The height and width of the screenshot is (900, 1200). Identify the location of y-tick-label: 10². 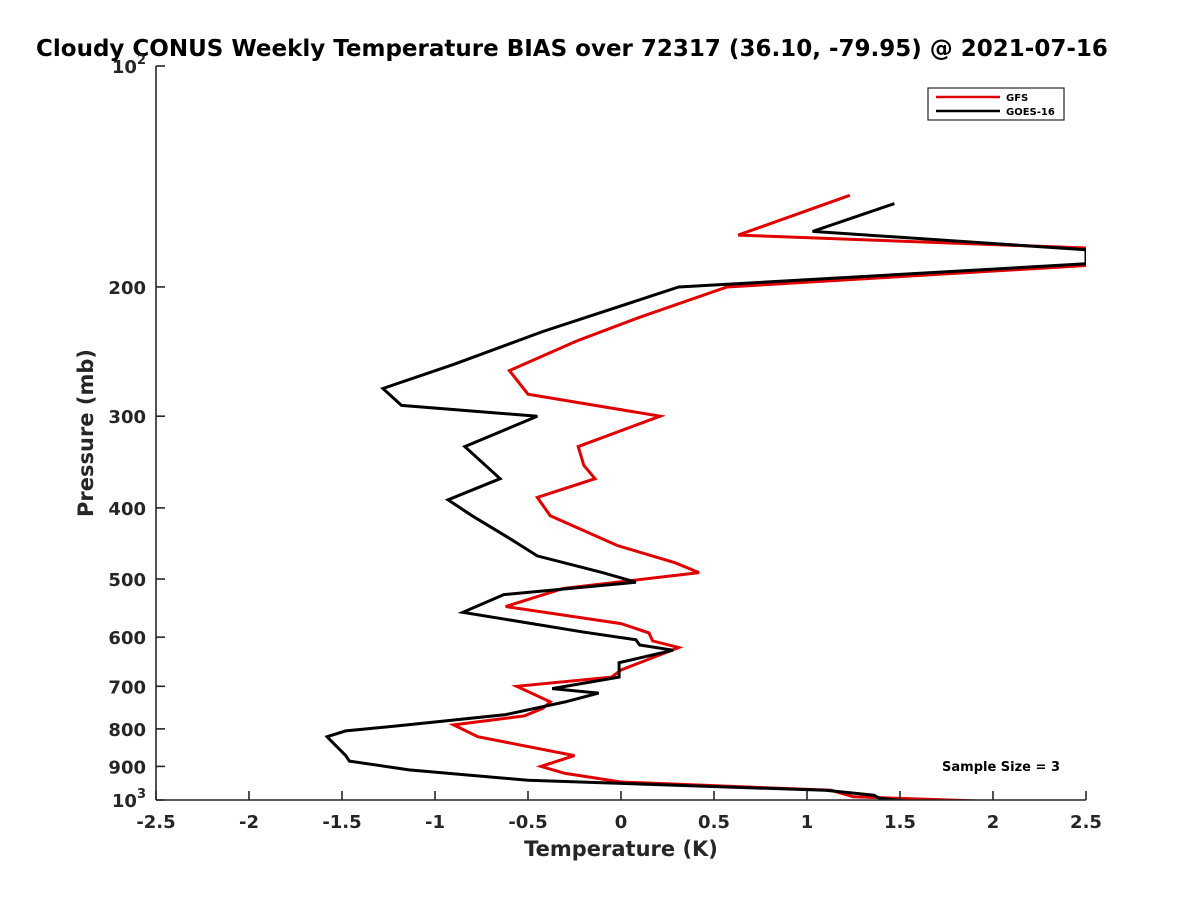
(129, 65).